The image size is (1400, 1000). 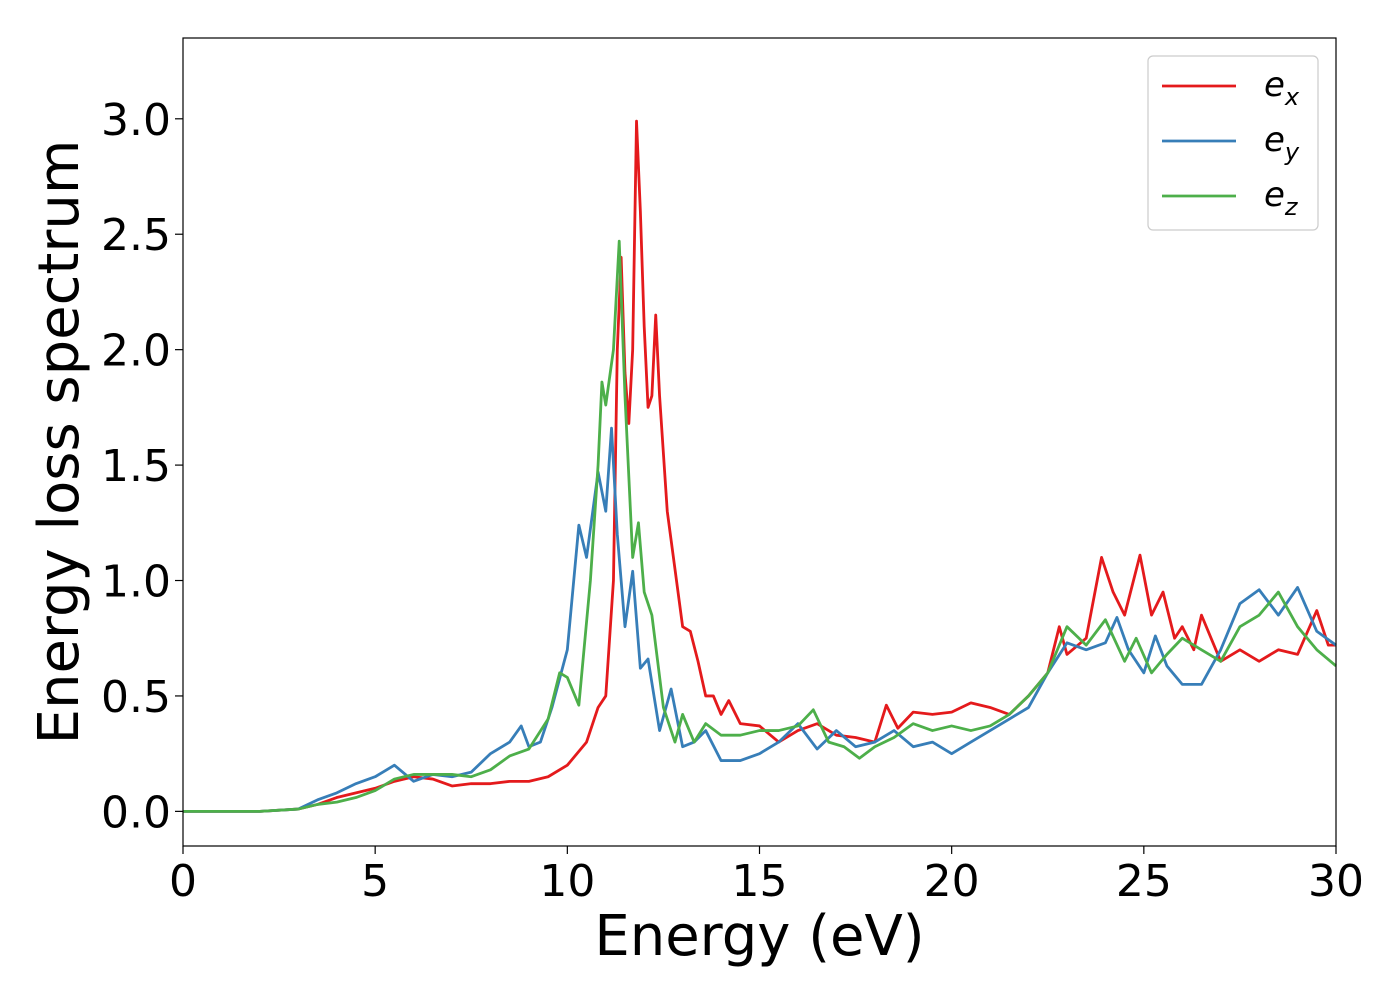 What do you see at coordinates (1291, 207) in the screenshot?
I see `legend-label-subscript: z` at bounding box center [1291, 207].